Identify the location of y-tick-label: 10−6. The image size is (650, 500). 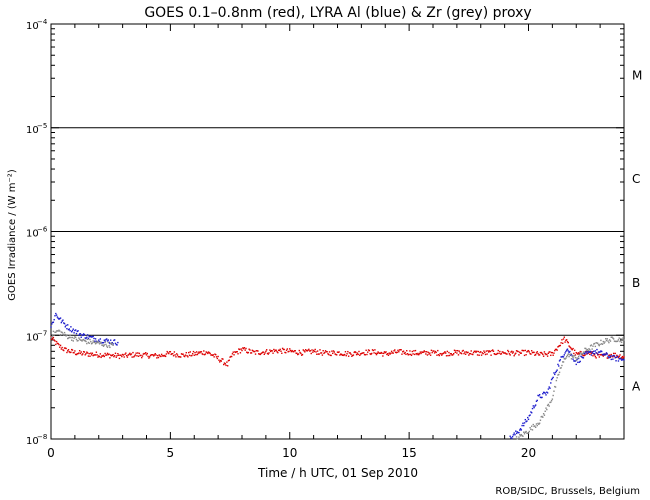
(37, 233).